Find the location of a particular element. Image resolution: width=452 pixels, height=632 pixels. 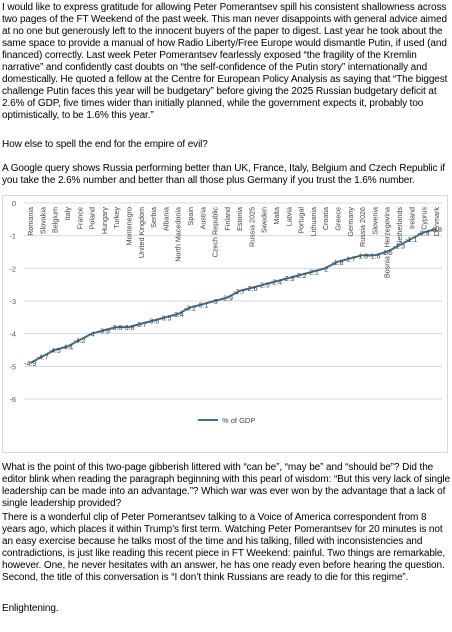

x-category-label: Latvia is located at coordinates (288, 216).